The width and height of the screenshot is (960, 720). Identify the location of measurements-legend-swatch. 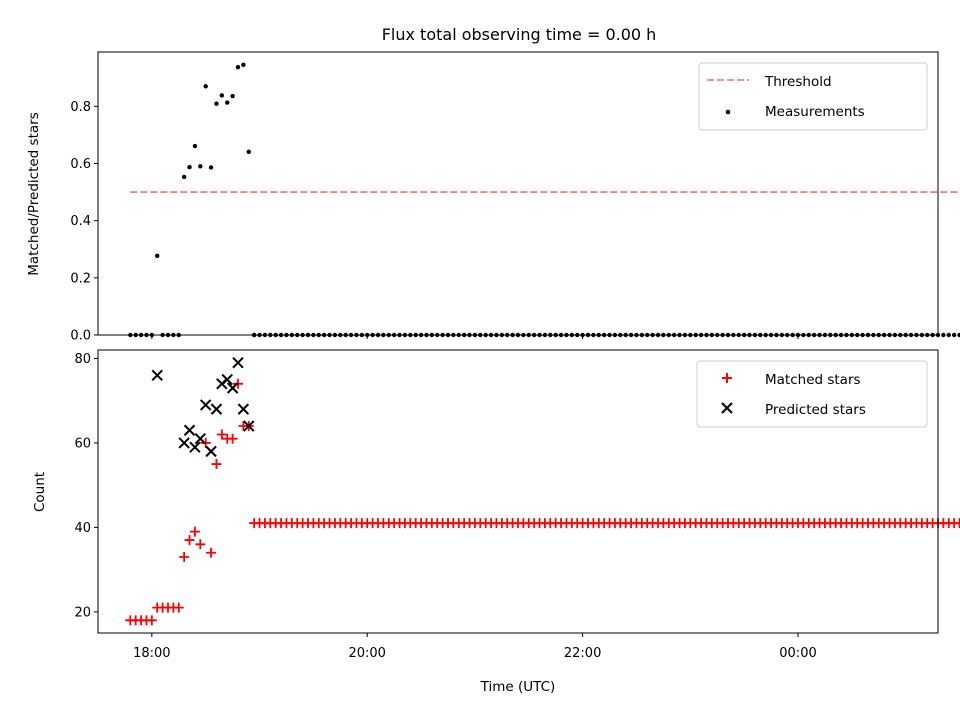
(728, 112).